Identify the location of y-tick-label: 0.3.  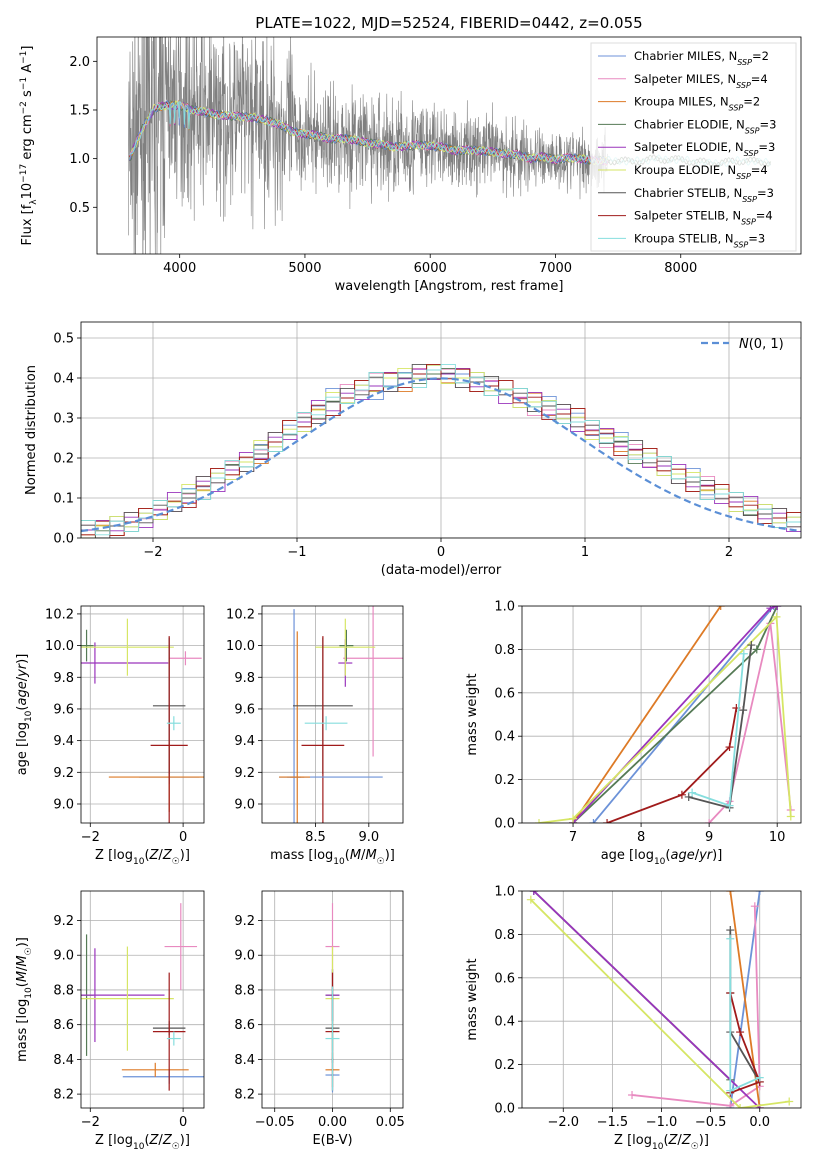
(63, 419).